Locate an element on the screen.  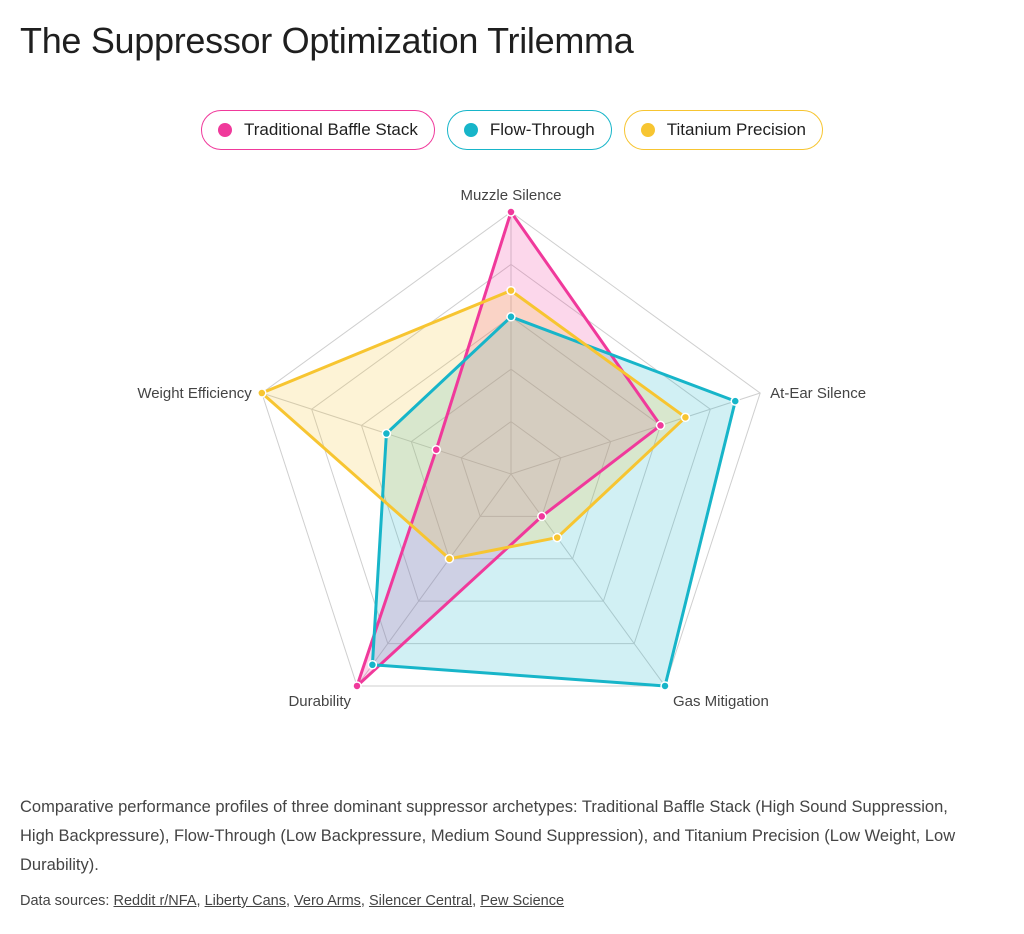
legend-label: Titanium Precision is located at coordinates (736, 129).